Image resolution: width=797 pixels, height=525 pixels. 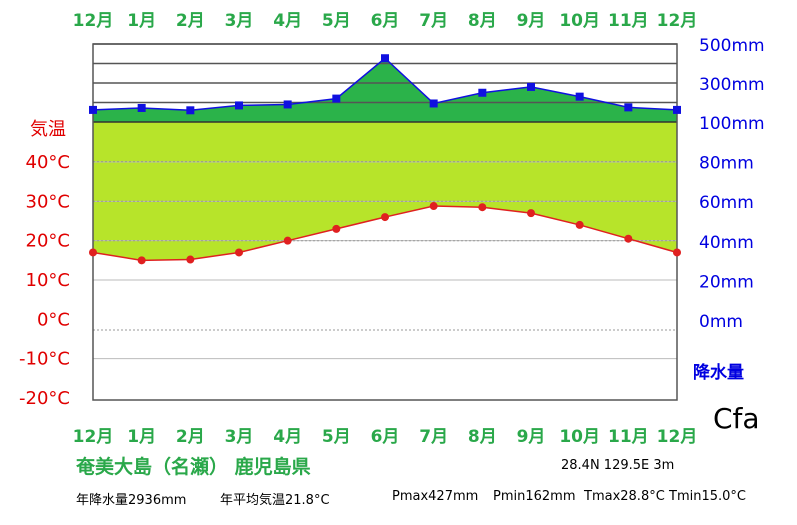 What do you see at coordinates (726, 164) in the screenshot?
I see `precipitation-tick-label: 80mm` at bounding box center [726, 164].